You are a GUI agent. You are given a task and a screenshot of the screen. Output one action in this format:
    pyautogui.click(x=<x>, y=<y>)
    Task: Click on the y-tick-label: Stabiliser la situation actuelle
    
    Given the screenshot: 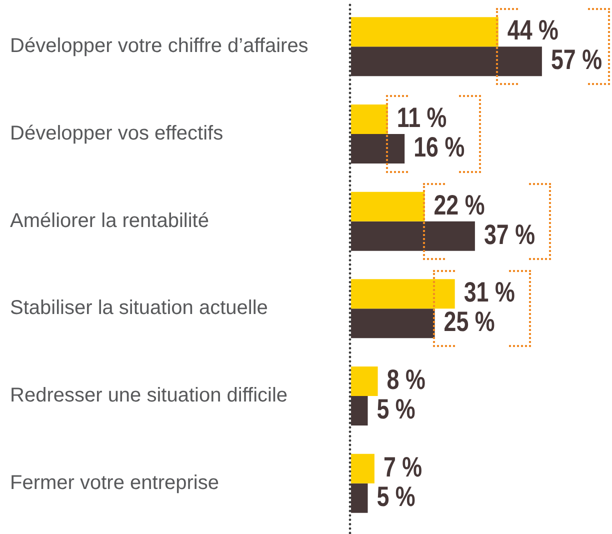 What is the action you would take?
    pyautogui.click(x=139, y=308)
    